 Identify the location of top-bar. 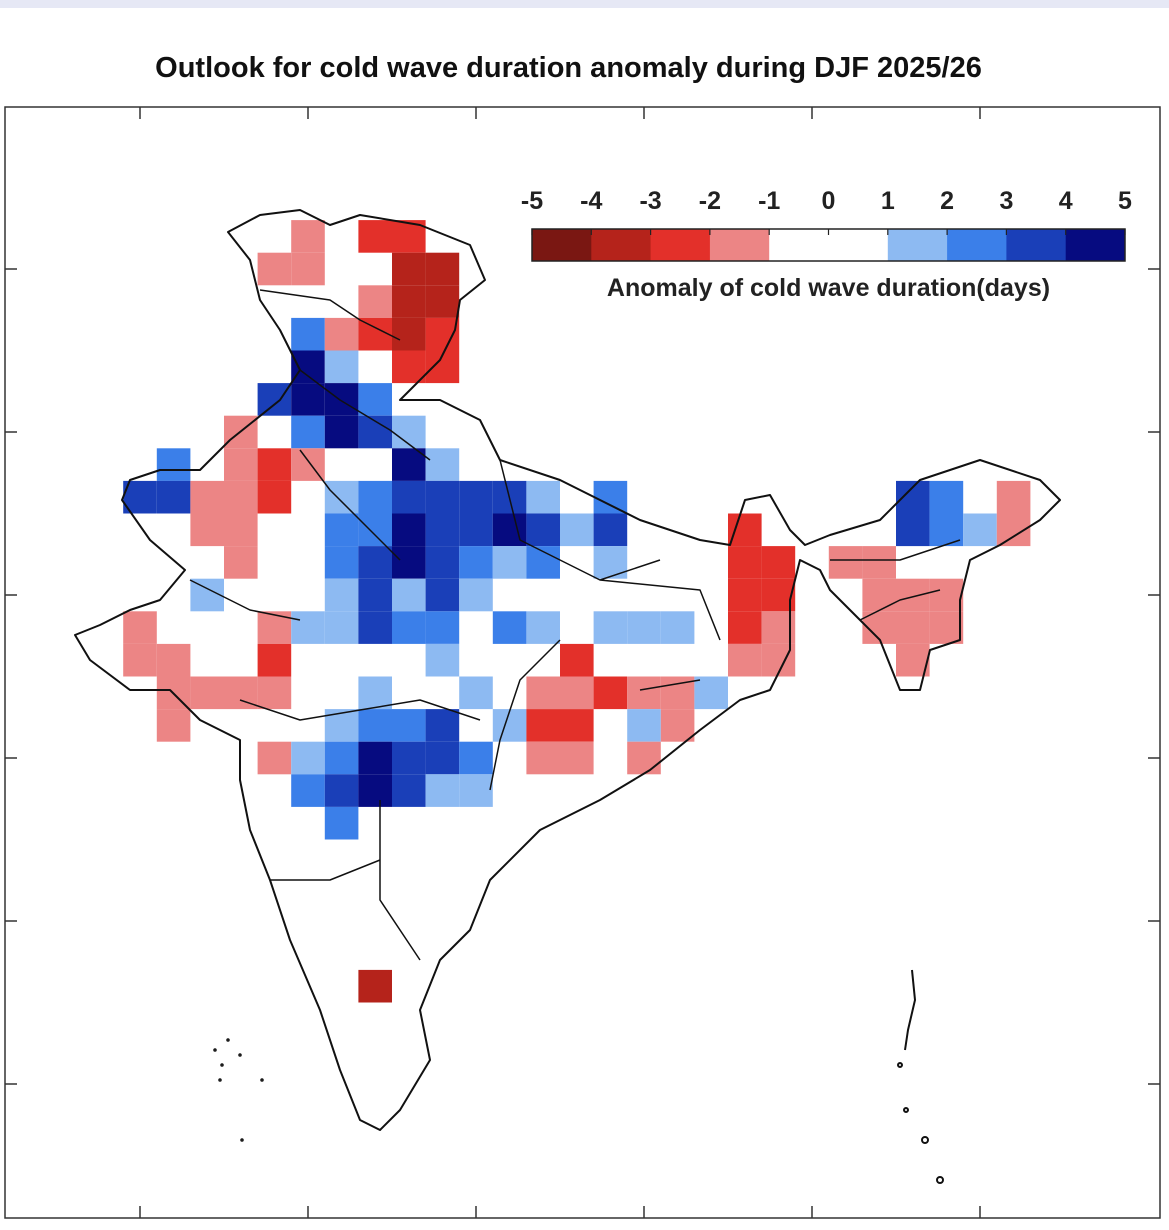
(584, 4).